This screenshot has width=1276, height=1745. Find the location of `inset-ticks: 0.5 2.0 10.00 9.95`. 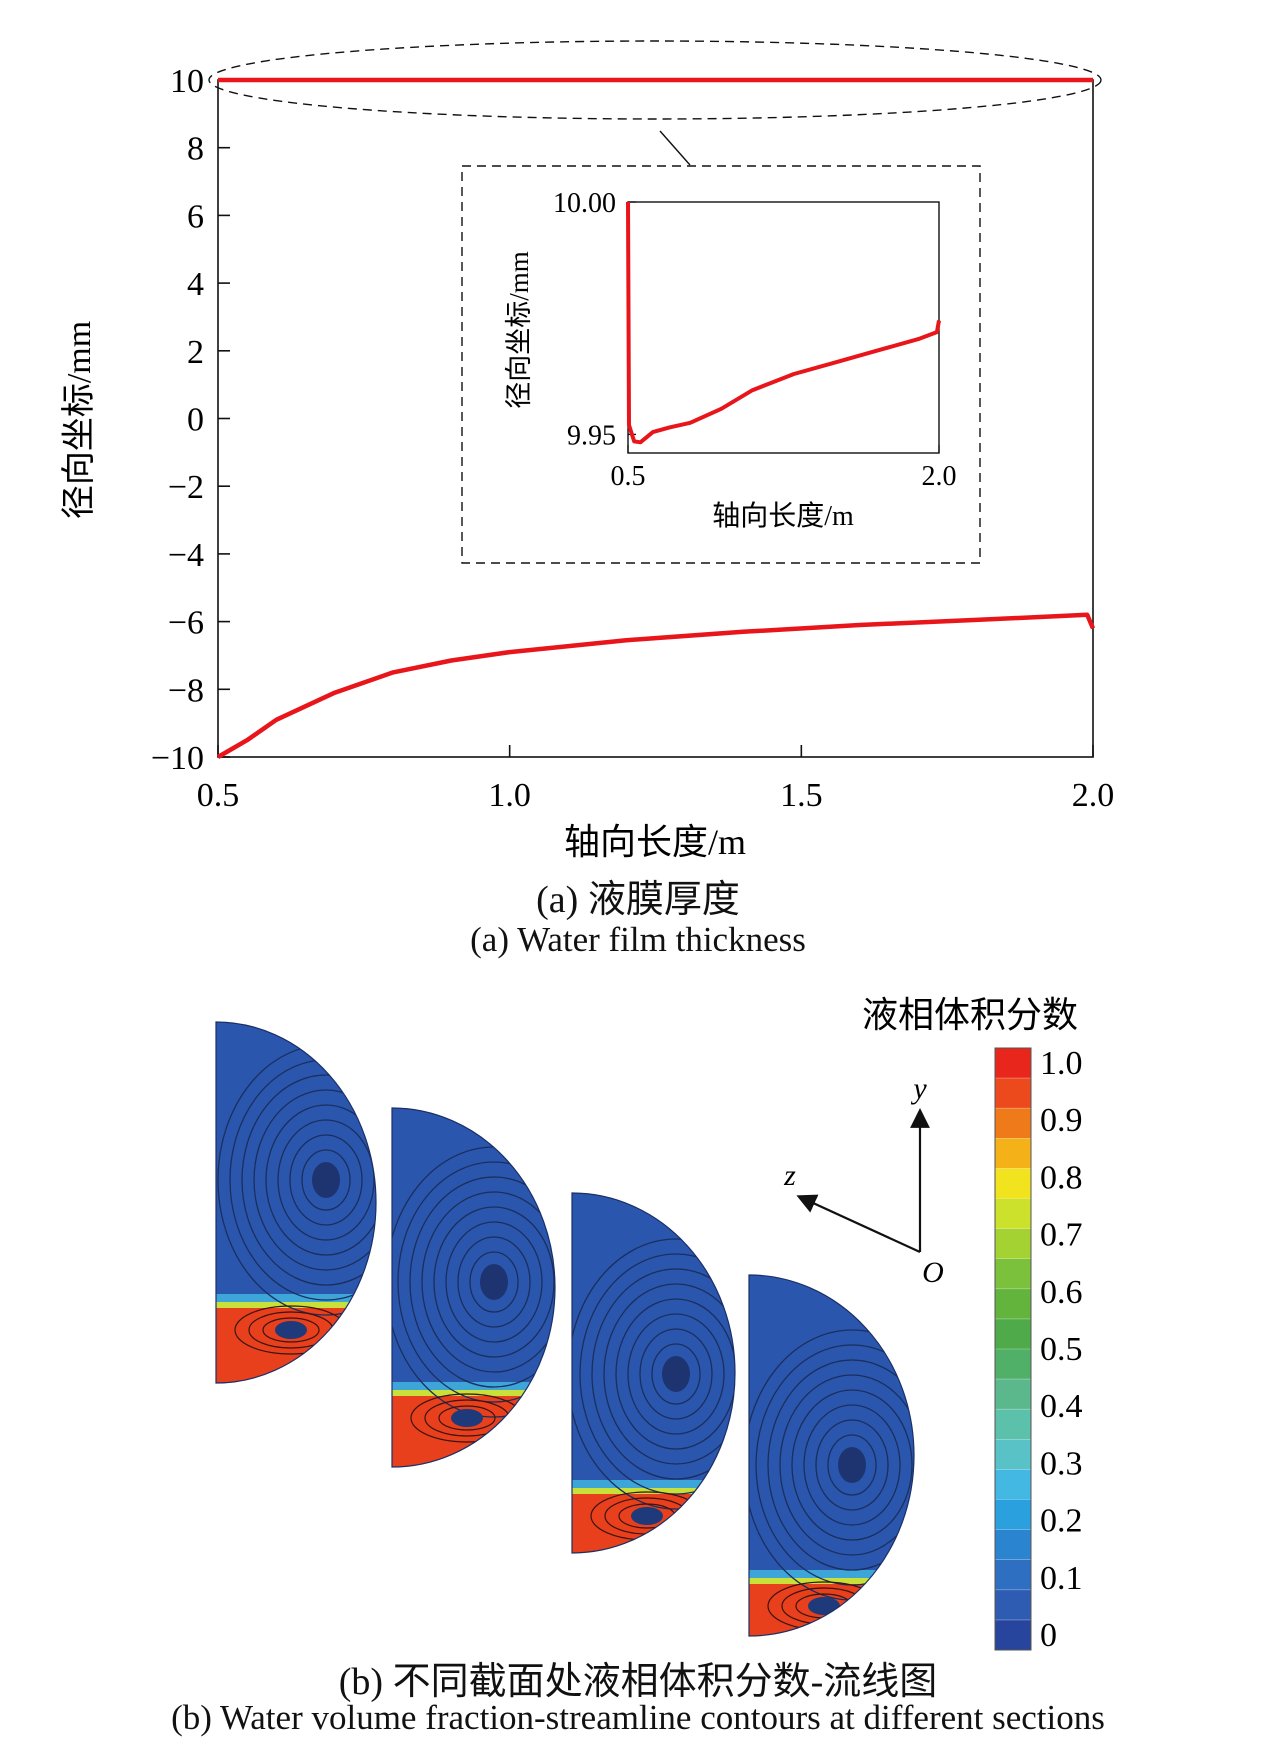

inset-ticks: 0.5 2.0 10.00 9.95 is located at coordinates (755, 340).